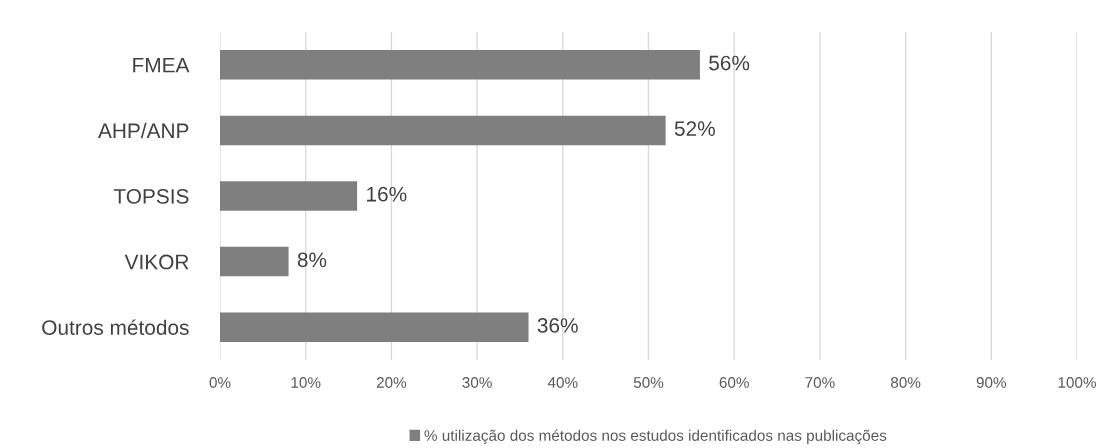 Image resolution: width=1107 pixels, height=448 pixels. Describe the element at coordinates (306, 382) in the screenshot. I see `x-tick-label: 10%` at that location.